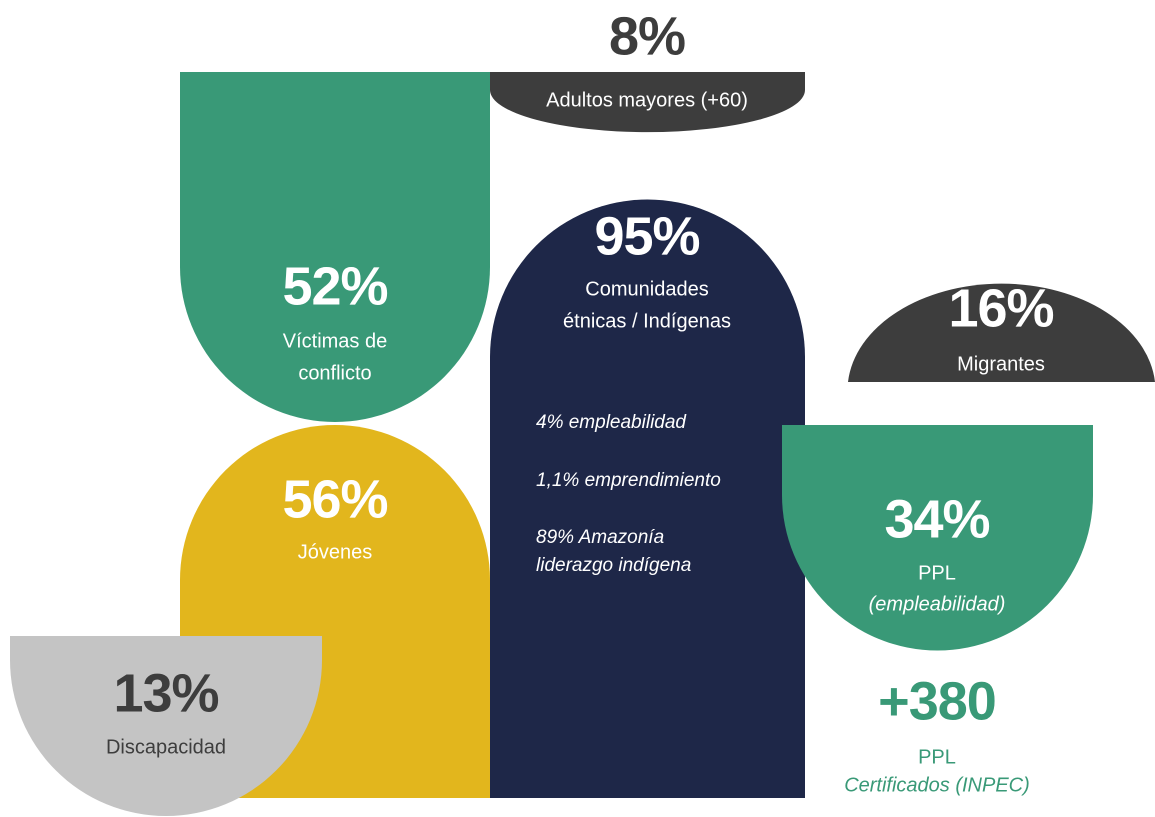  What do you see at coordinates (335, 247) in the screenshot?
I see `victims-shape` at bounding box center [335, 247].